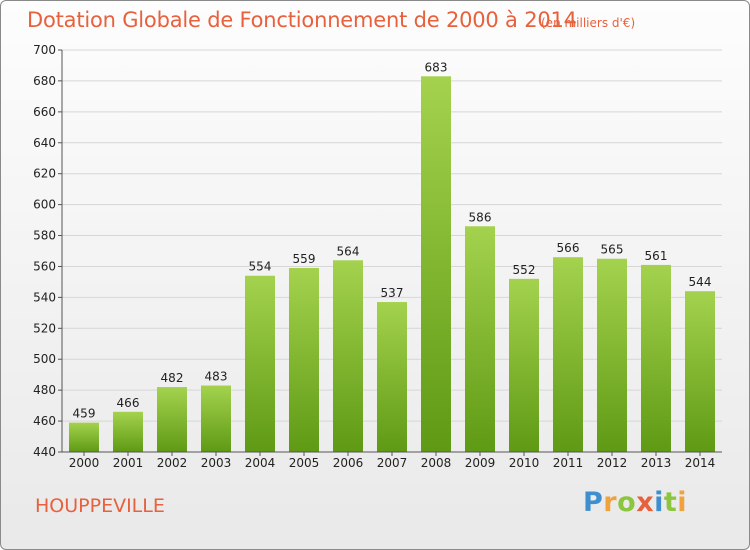 The width and height of the screenshot is (750, 550). What do you see at coordinates (700, 463) in the screenshot?
I see `x-tick-label: 2014` at bounding box center [700, 463].